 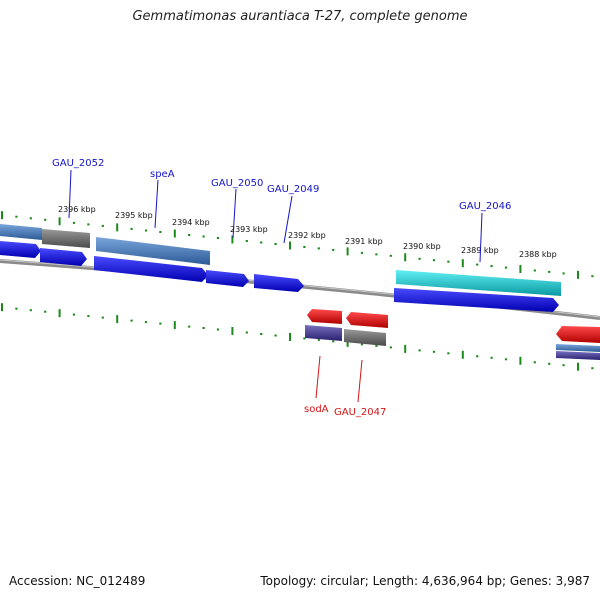 What do you see at coordinates (191, 222) in the screenshot?
I see `tick-label: 2394 kbp` at bounding box center [191, 222].